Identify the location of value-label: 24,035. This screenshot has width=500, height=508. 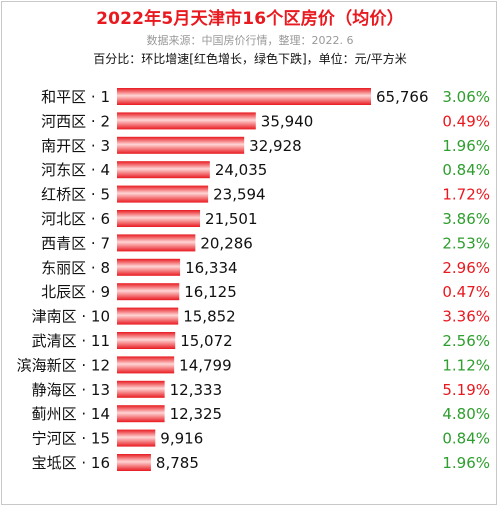
(241, 170).